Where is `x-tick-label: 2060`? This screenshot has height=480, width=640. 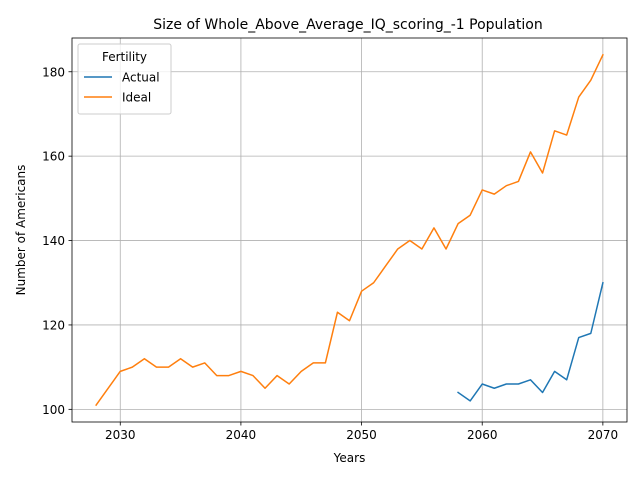
x-tick-label: 2060 is located at coordinates (482, 435).